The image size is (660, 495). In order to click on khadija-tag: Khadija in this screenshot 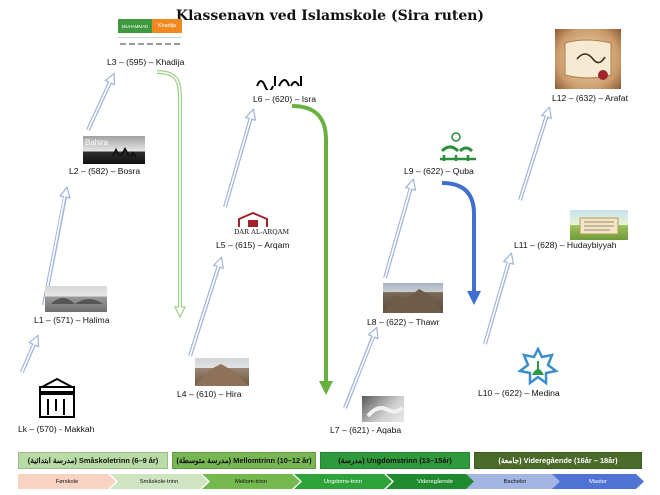, I will do `click(167, 26)`.